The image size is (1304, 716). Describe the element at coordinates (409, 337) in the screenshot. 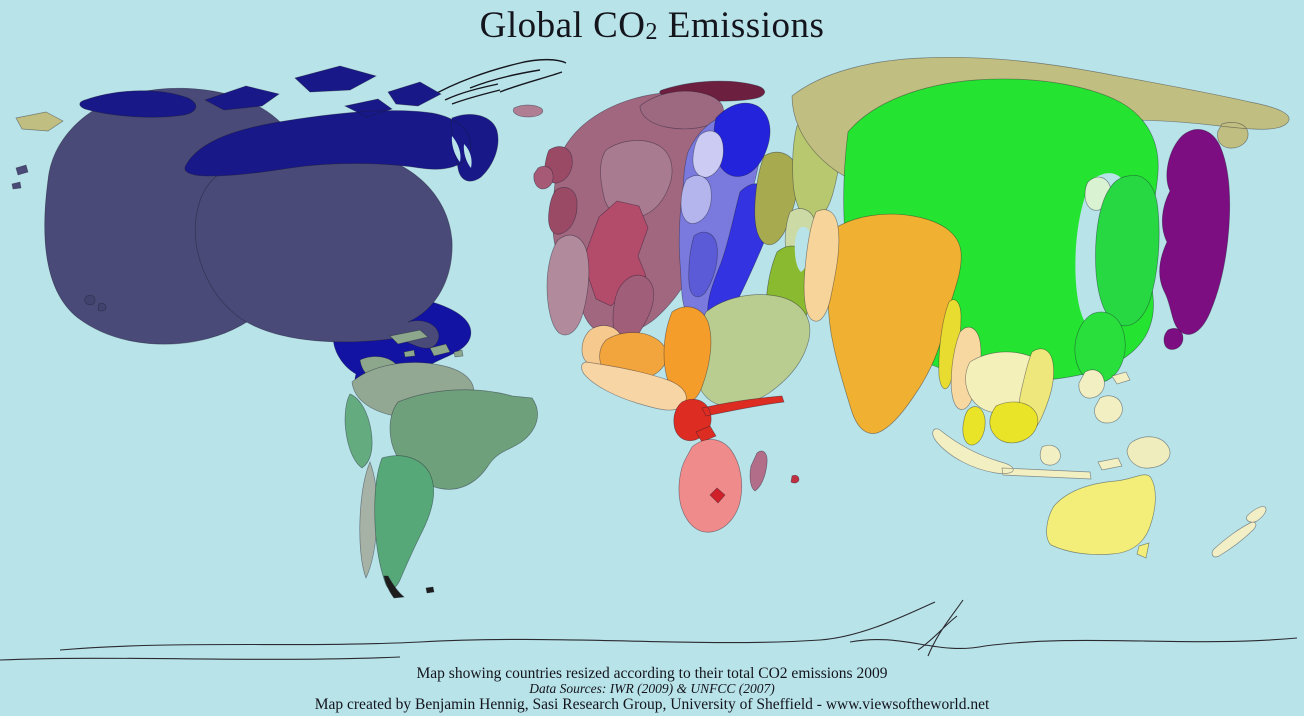

I see `region-cuba` at that location.